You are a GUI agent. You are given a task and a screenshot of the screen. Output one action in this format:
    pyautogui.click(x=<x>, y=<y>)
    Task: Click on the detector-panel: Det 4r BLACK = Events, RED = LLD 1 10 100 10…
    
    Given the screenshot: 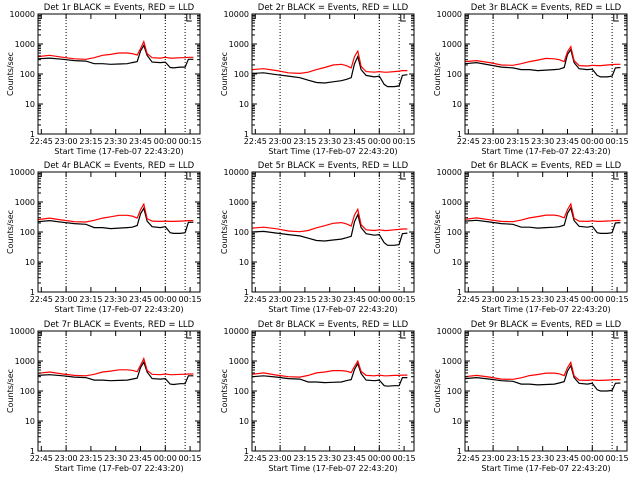 What is the action you would take?
    pyautogui.click(x=104, y=237)
    